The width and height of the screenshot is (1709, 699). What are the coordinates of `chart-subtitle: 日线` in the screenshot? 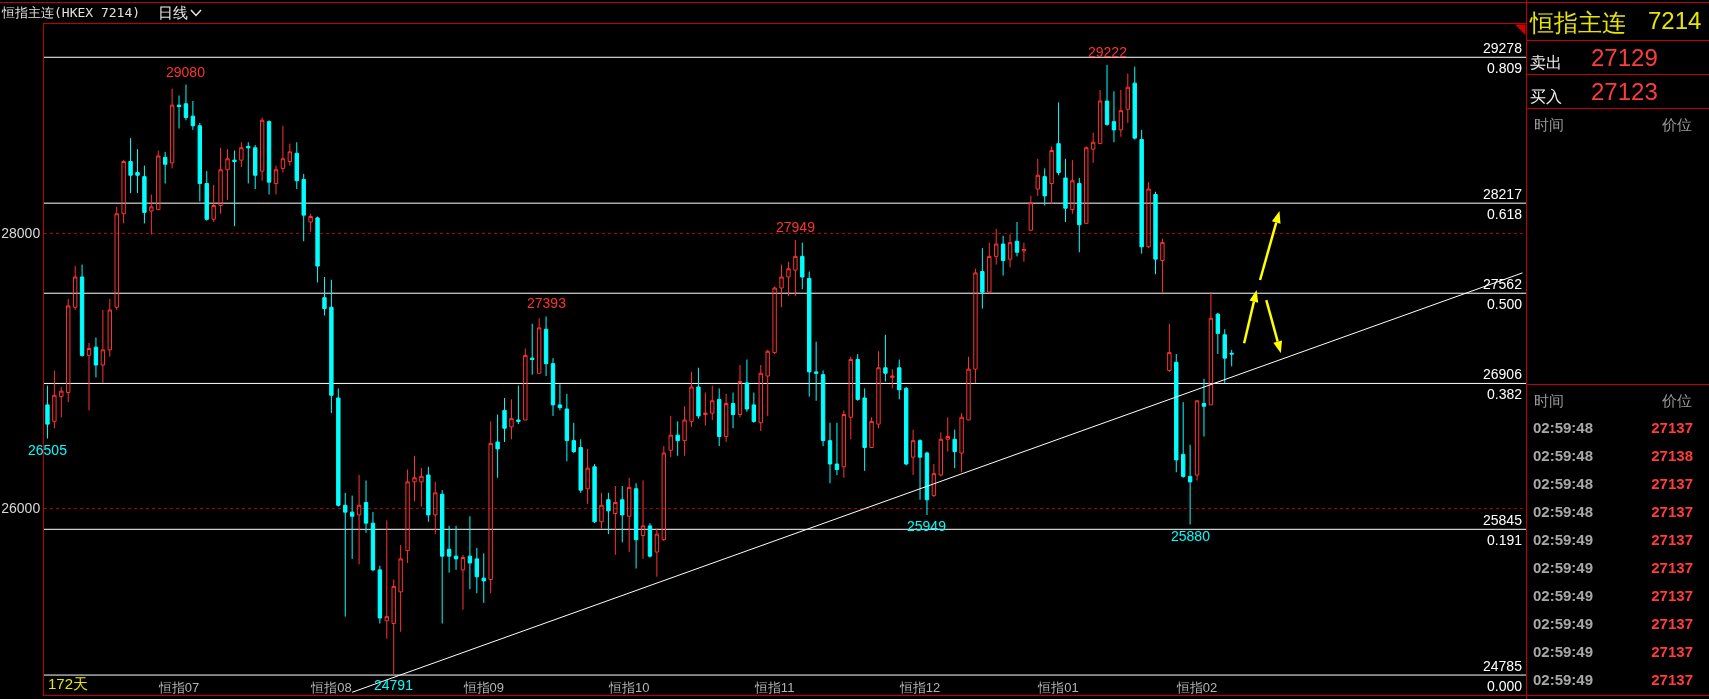 It's located at (173, 13).